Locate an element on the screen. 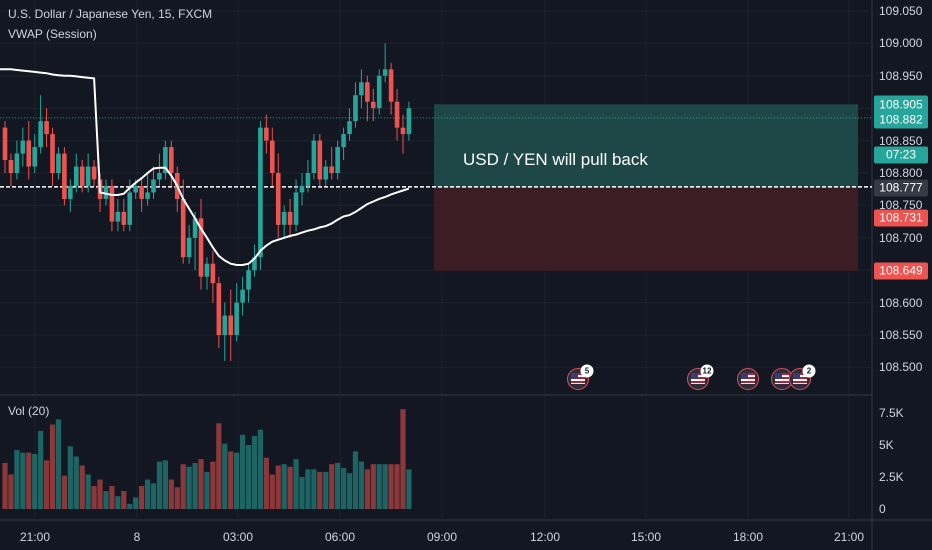 This screenshot has width=932, height=550. time-tick-label: 09:00 is located at coordinates (442, 537).